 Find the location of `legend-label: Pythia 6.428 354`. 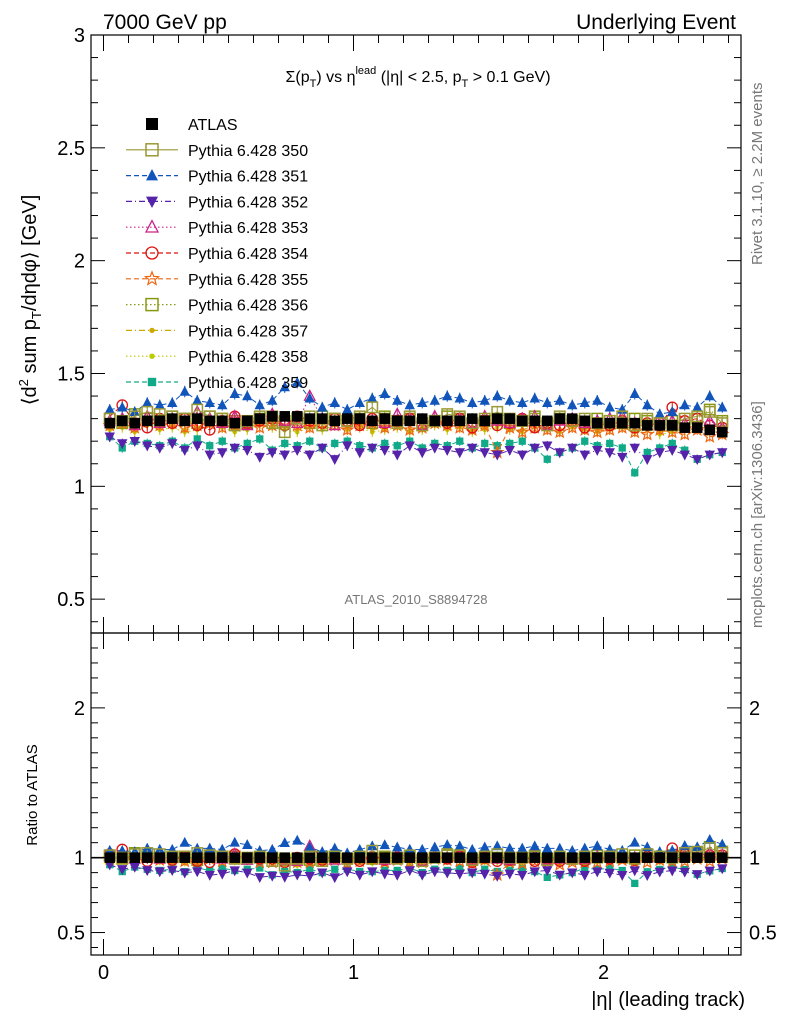

legend-label: Pythia 6.428 354 is located at coordinates (248, 254).